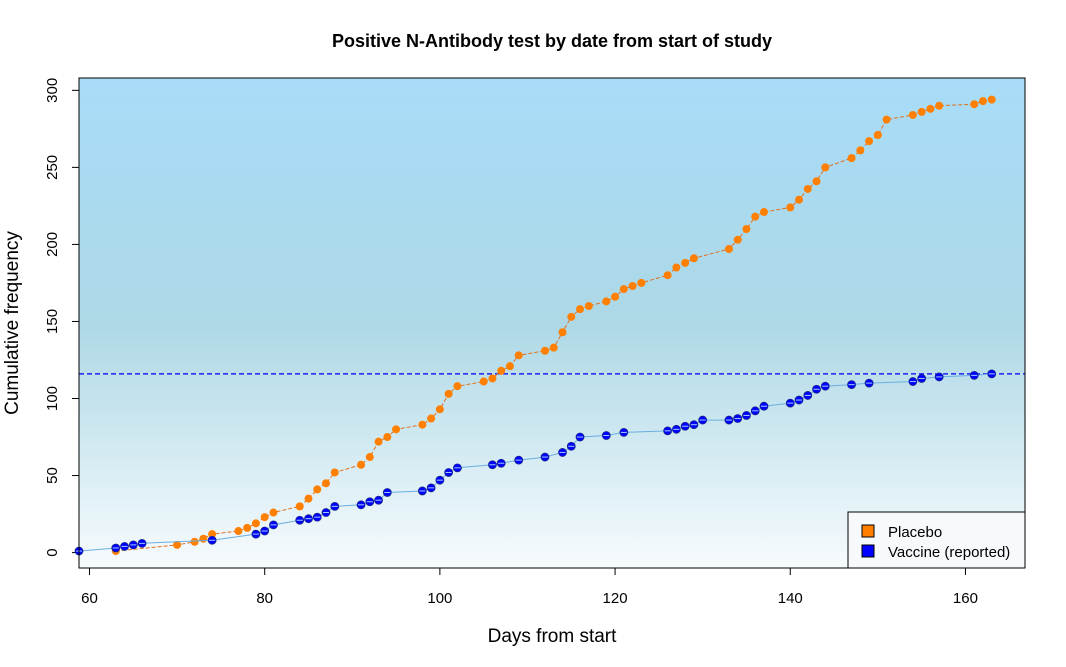 Image resolution: width=1066 pixels, height=667 pixels. I want to click on legend-swatch-vaccine, so click(868, 551).